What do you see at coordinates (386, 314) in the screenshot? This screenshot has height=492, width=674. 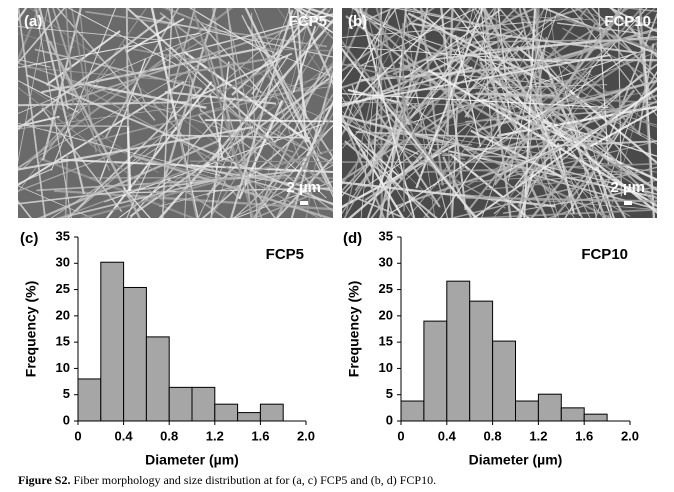 I see `y-tick-label: 20` at bounding box center [386, 314].